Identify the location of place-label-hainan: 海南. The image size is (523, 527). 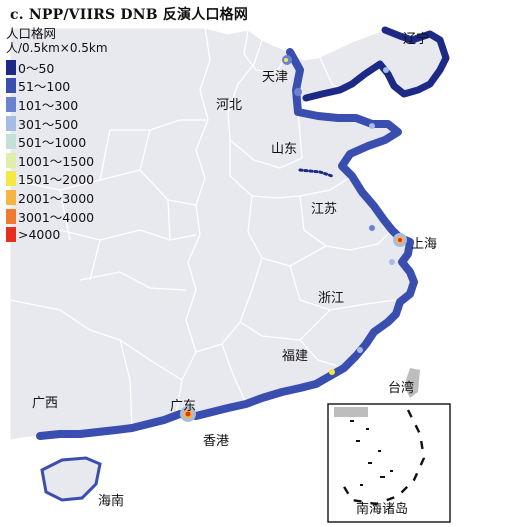
(111, 501).